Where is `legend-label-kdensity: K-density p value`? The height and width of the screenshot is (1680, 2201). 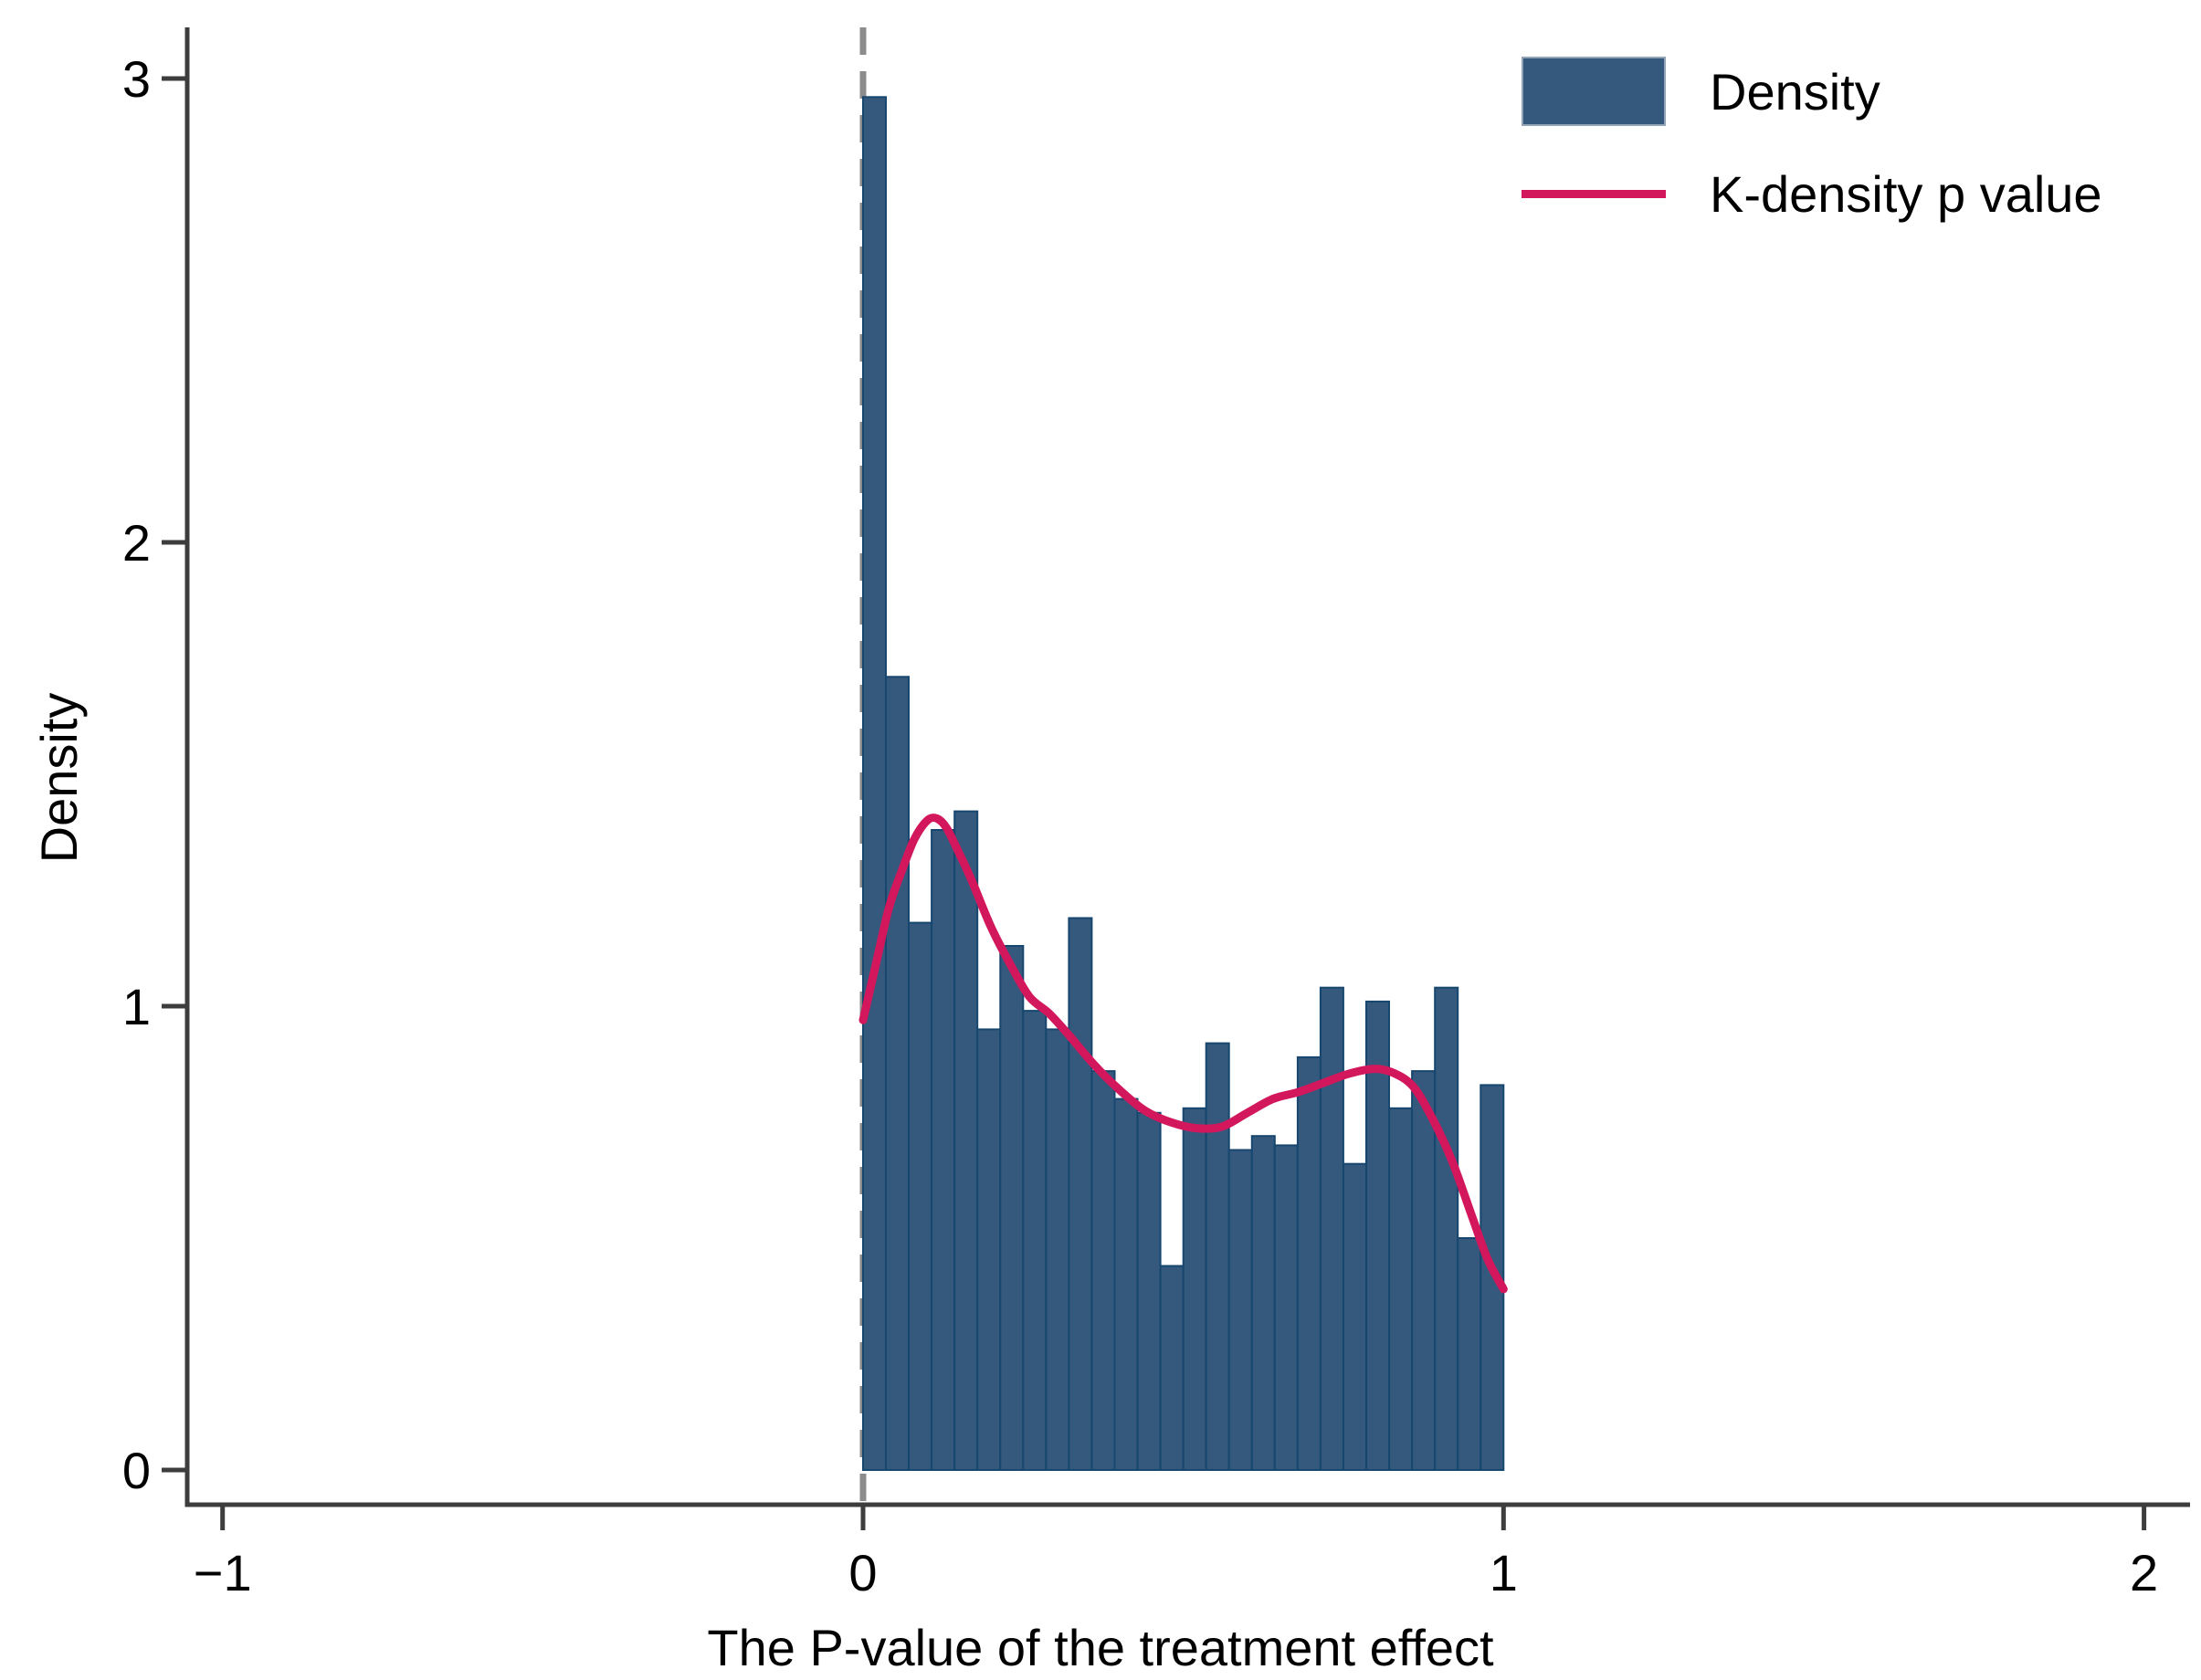 legend-label-kdensity: K-density p value is located at coordinates (1906, 193).